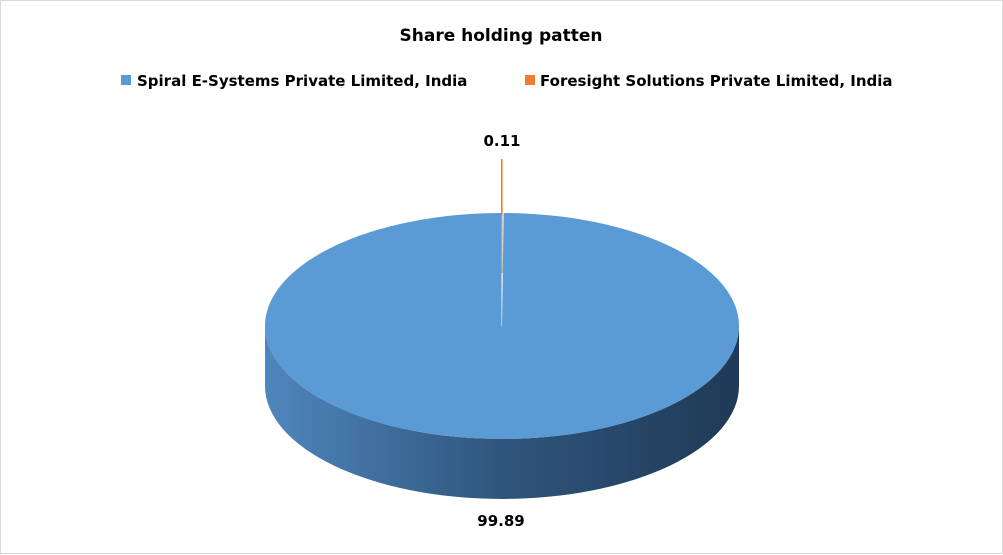 This screenshot has width=1003, height=555. What do you see at coordinates (501, 36) in the screenshot?
I see `chart-title: Share holding patten` at bounding box center [501, 36].